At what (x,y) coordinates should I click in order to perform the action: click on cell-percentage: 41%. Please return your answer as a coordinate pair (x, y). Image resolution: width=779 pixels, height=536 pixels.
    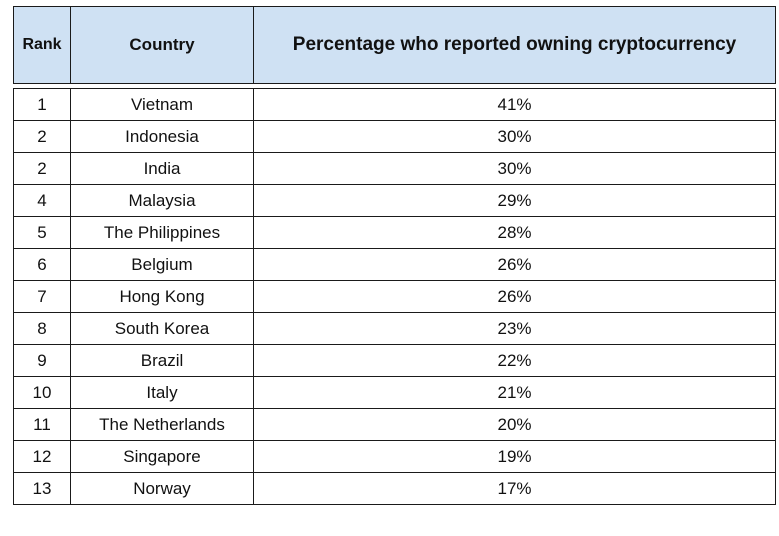
    Looking at the image, I should click on (514, 104).